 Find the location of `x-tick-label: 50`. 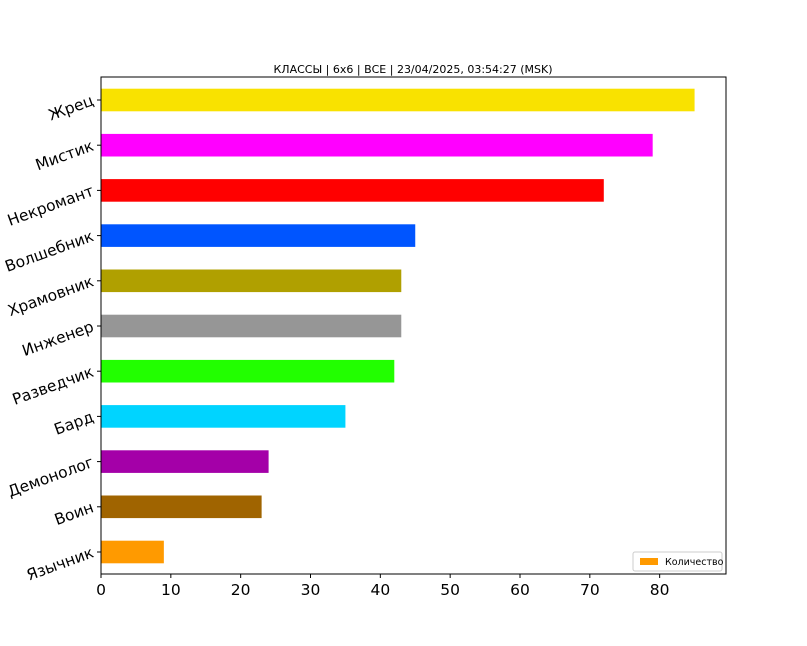

x-tick-label: 50 is located at coordinates (450, 590).